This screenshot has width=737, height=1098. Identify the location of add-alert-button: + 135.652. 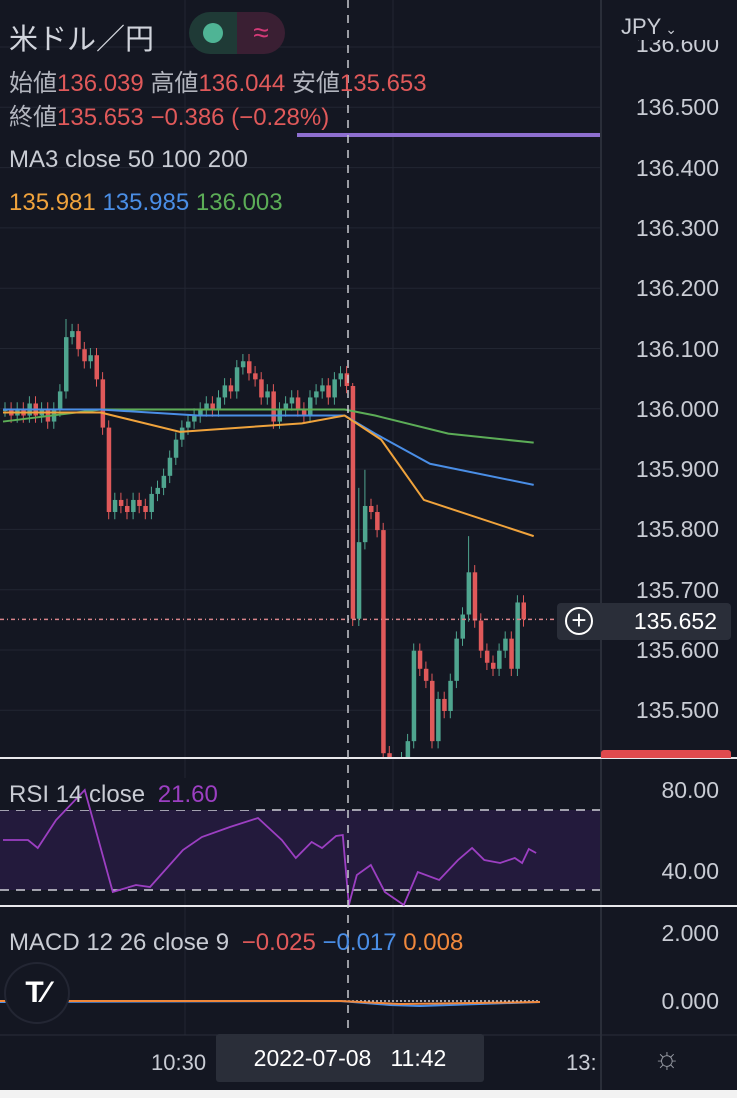
(644, 621).